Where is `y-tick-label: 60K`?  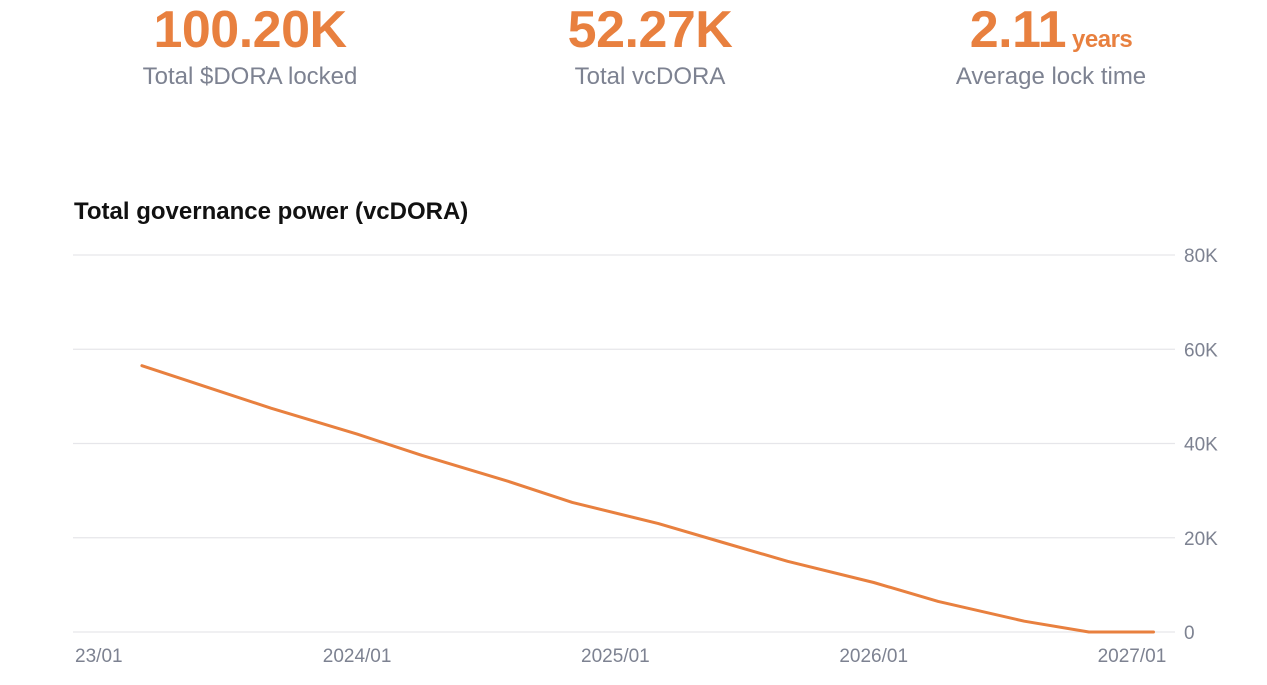
y-tick-label: 60K is located at coordinates (1201, 350).